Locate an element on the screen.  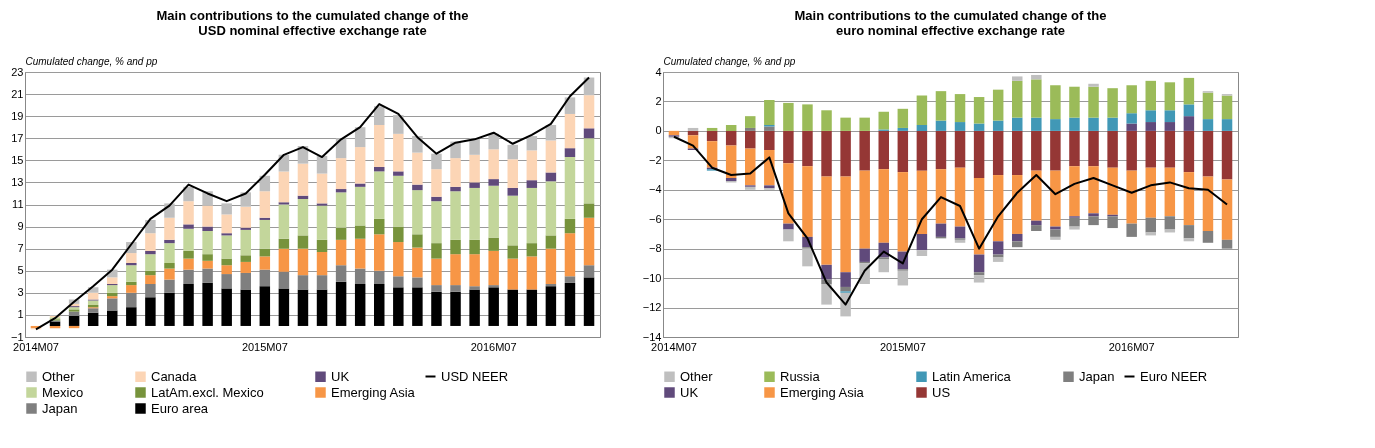
chart-title: Main contributions to the cumulated change of the USD nominal effective exchange rate is located at coordinates (312, 23).